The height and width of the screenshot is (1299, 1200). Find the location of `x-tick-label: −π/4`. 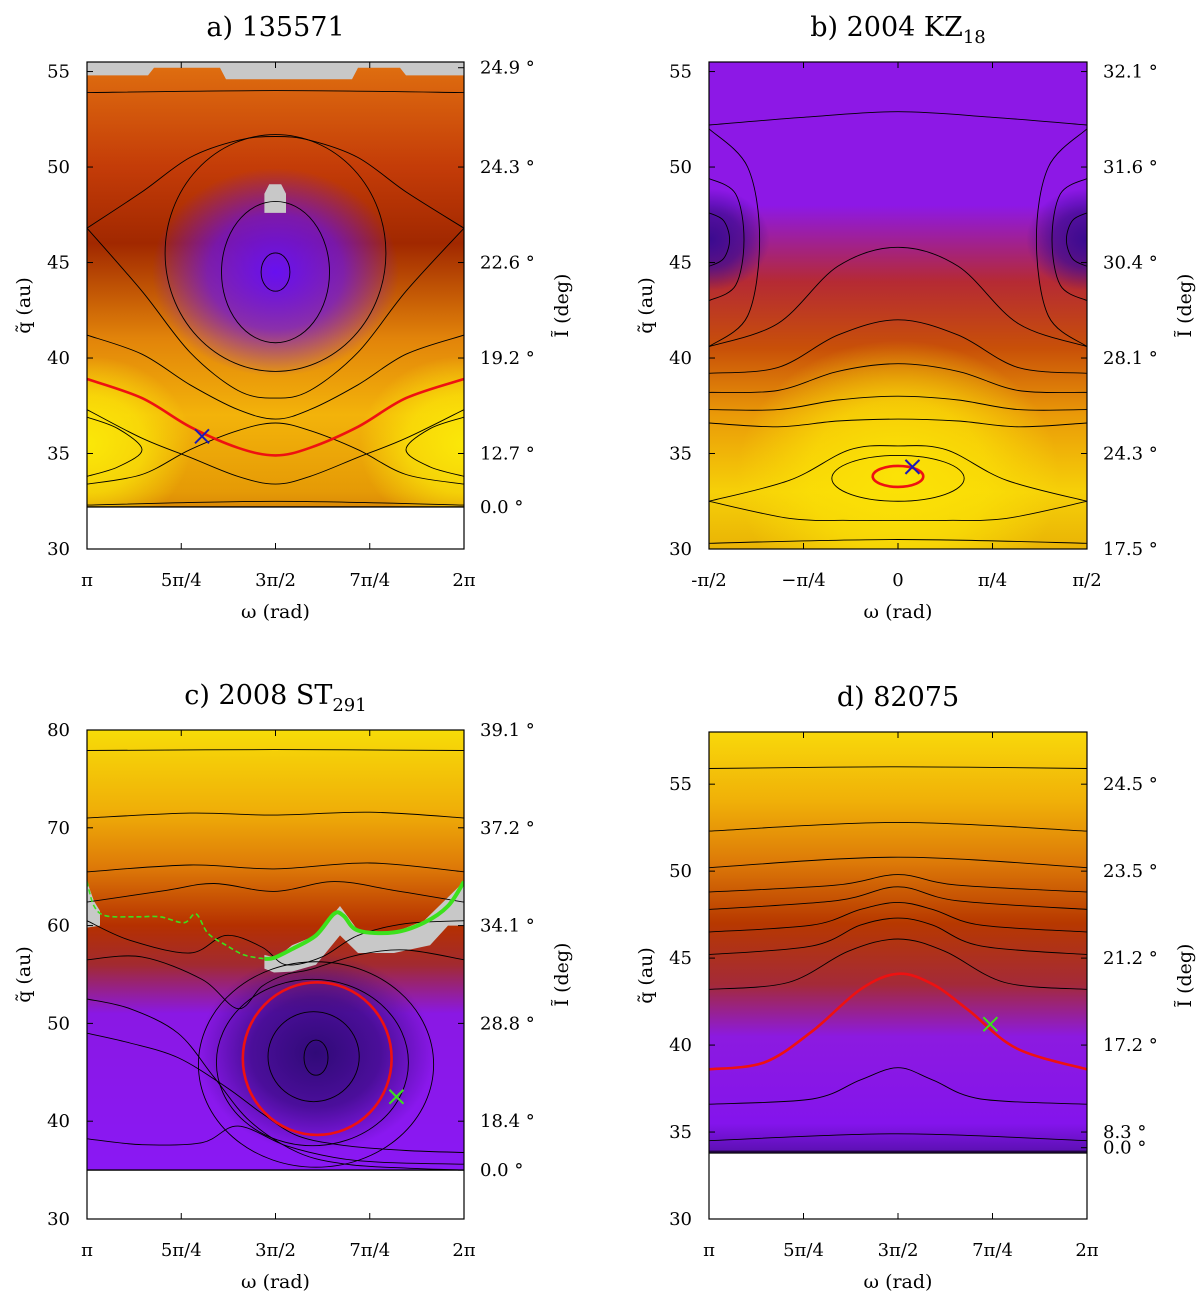

x-tick-label: −π/4 is located at coordinates (803, 580).